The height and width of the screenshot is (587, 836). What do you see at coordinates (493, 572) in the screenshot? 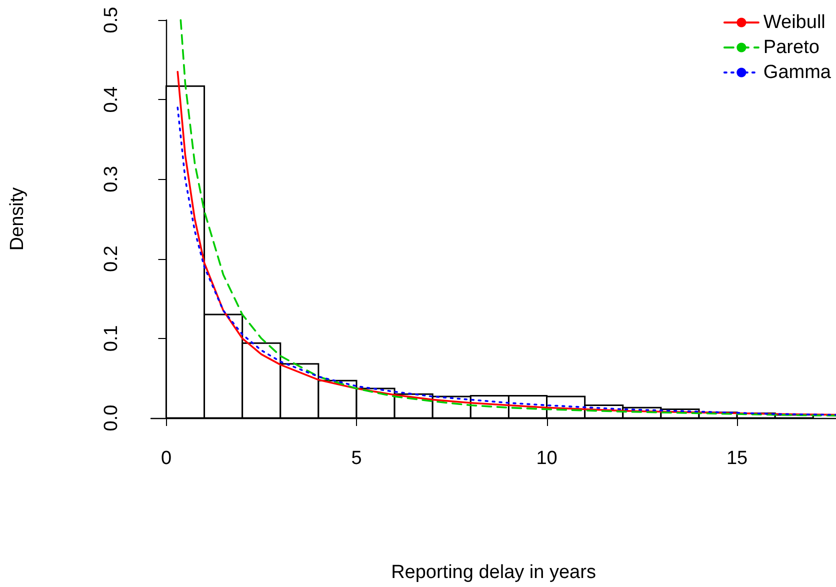
I see `x-axis-title: Reporting delay in years` at bounding box center [493, 572].